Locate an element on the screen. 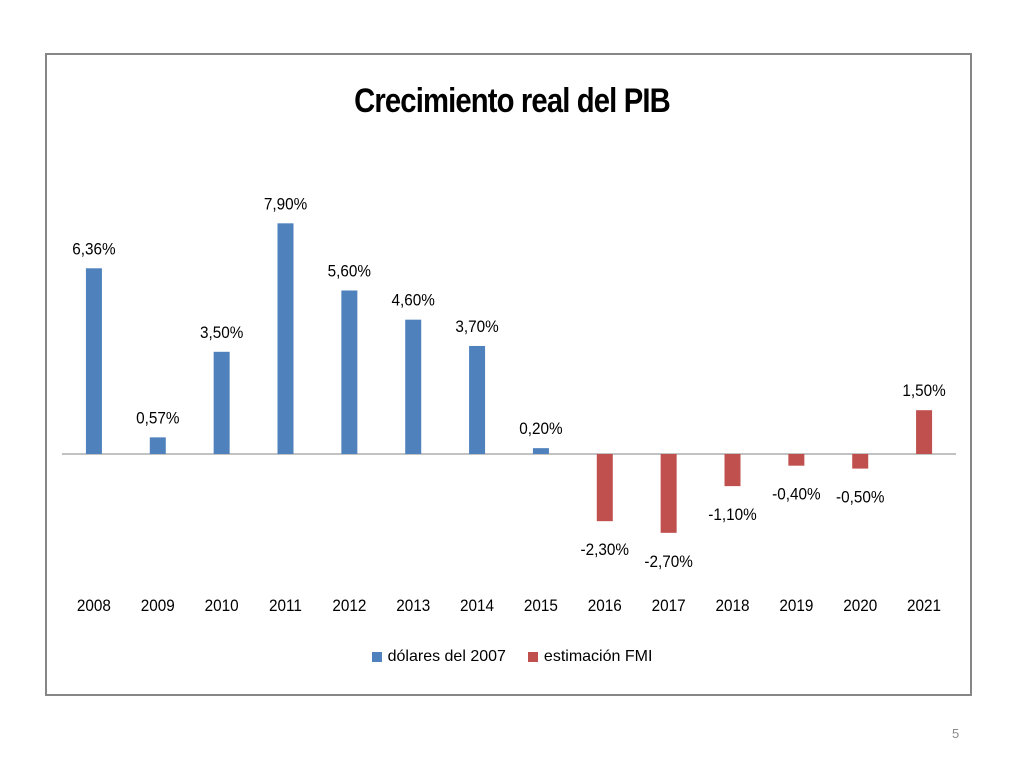  x-tick-label-2018: 2018 is located at coordinates (732, 605).